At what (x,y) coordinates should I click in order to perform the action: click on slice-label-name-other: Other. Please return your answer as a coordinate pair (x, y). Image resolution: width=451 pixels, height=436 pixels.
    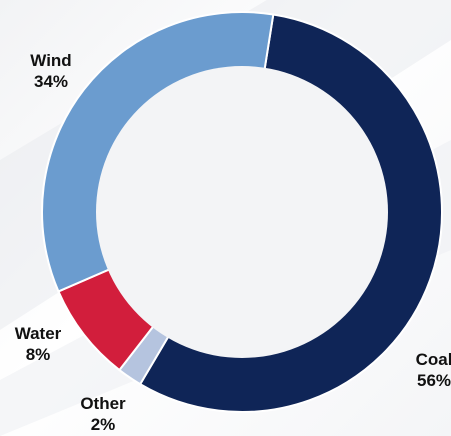
    Looking at the image, I should click on (103, 403).